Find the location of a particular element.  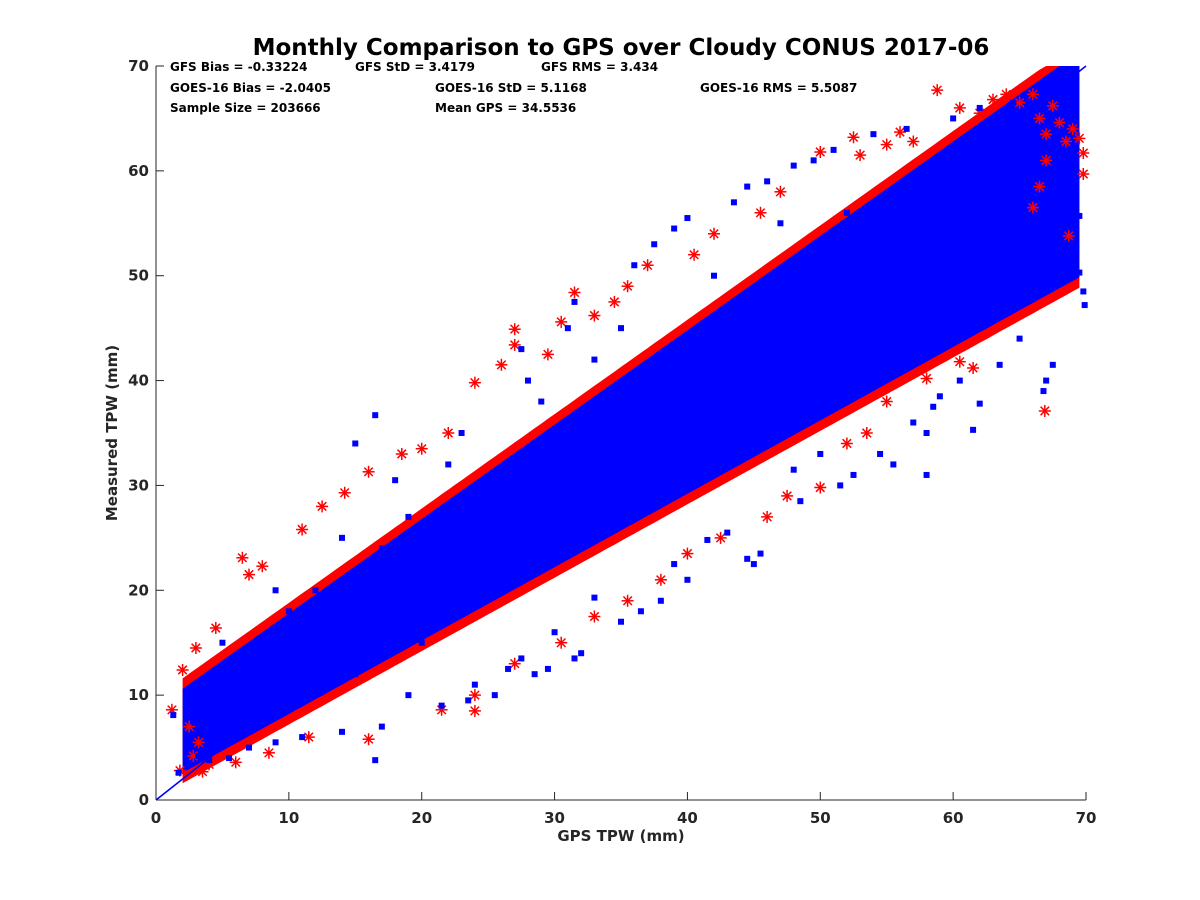

x-tick-label: 20 is located at coordinates (421, 818).